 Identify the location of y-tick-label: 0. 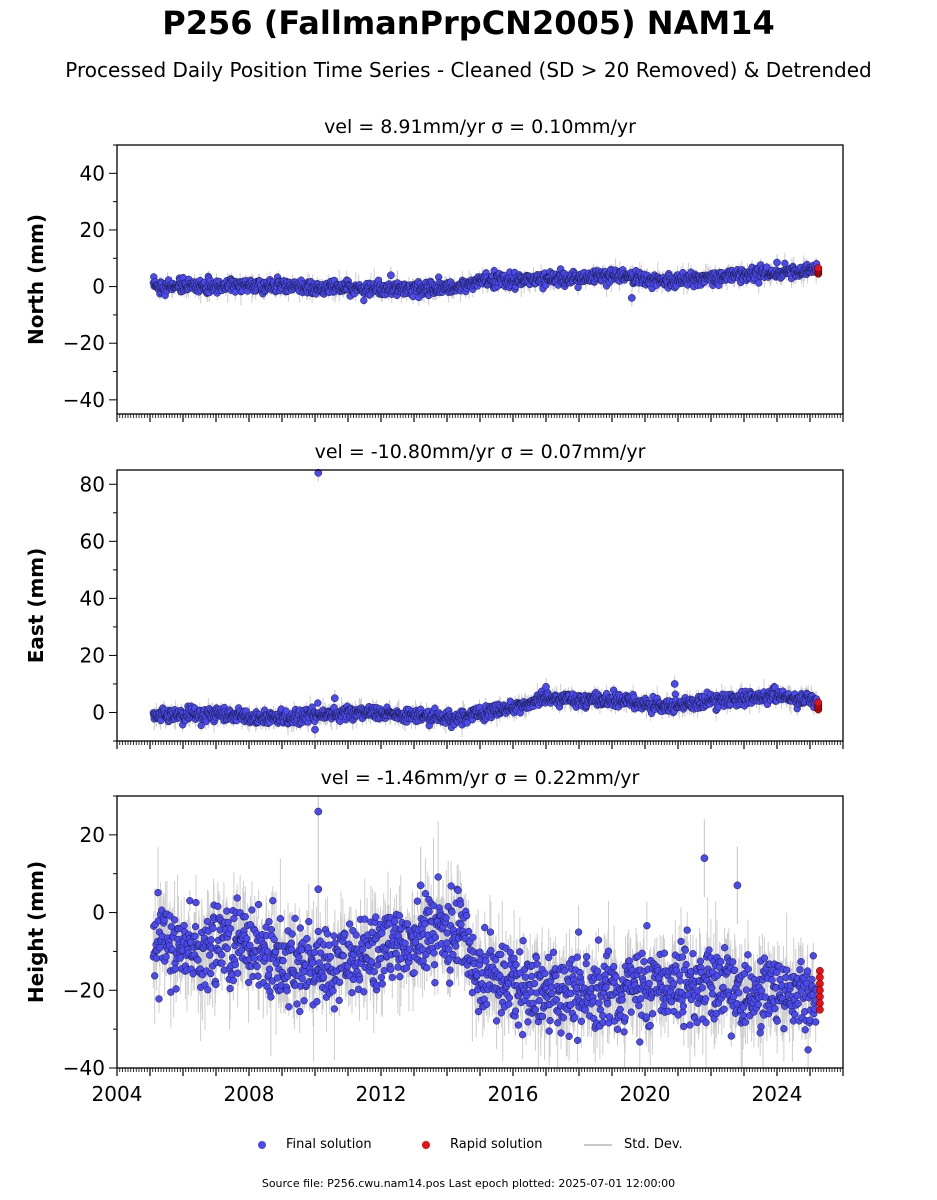
(98, 287).